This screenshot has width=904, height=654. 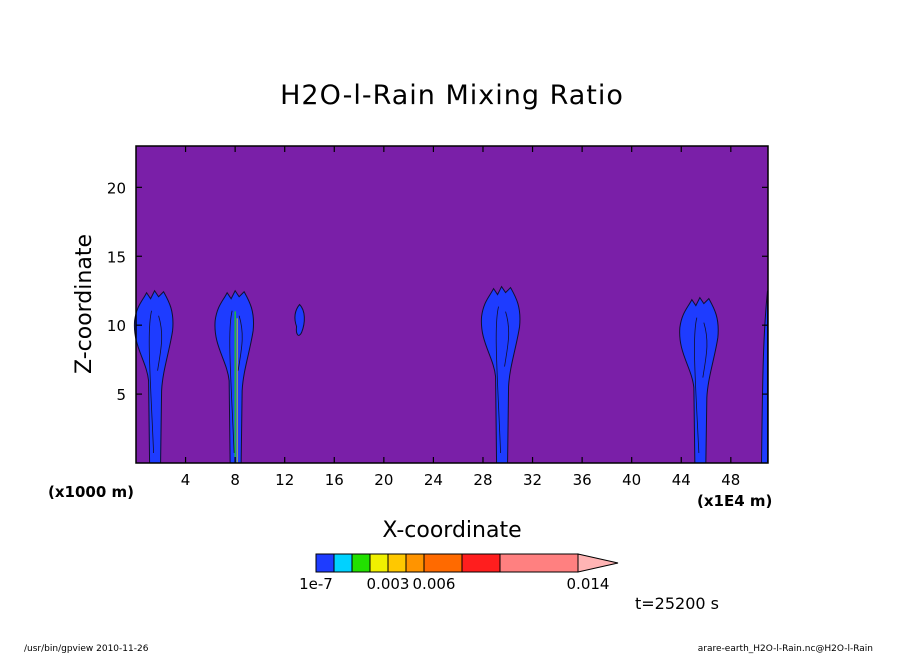 I want to click on colorbar, so click(x=467, y=563).